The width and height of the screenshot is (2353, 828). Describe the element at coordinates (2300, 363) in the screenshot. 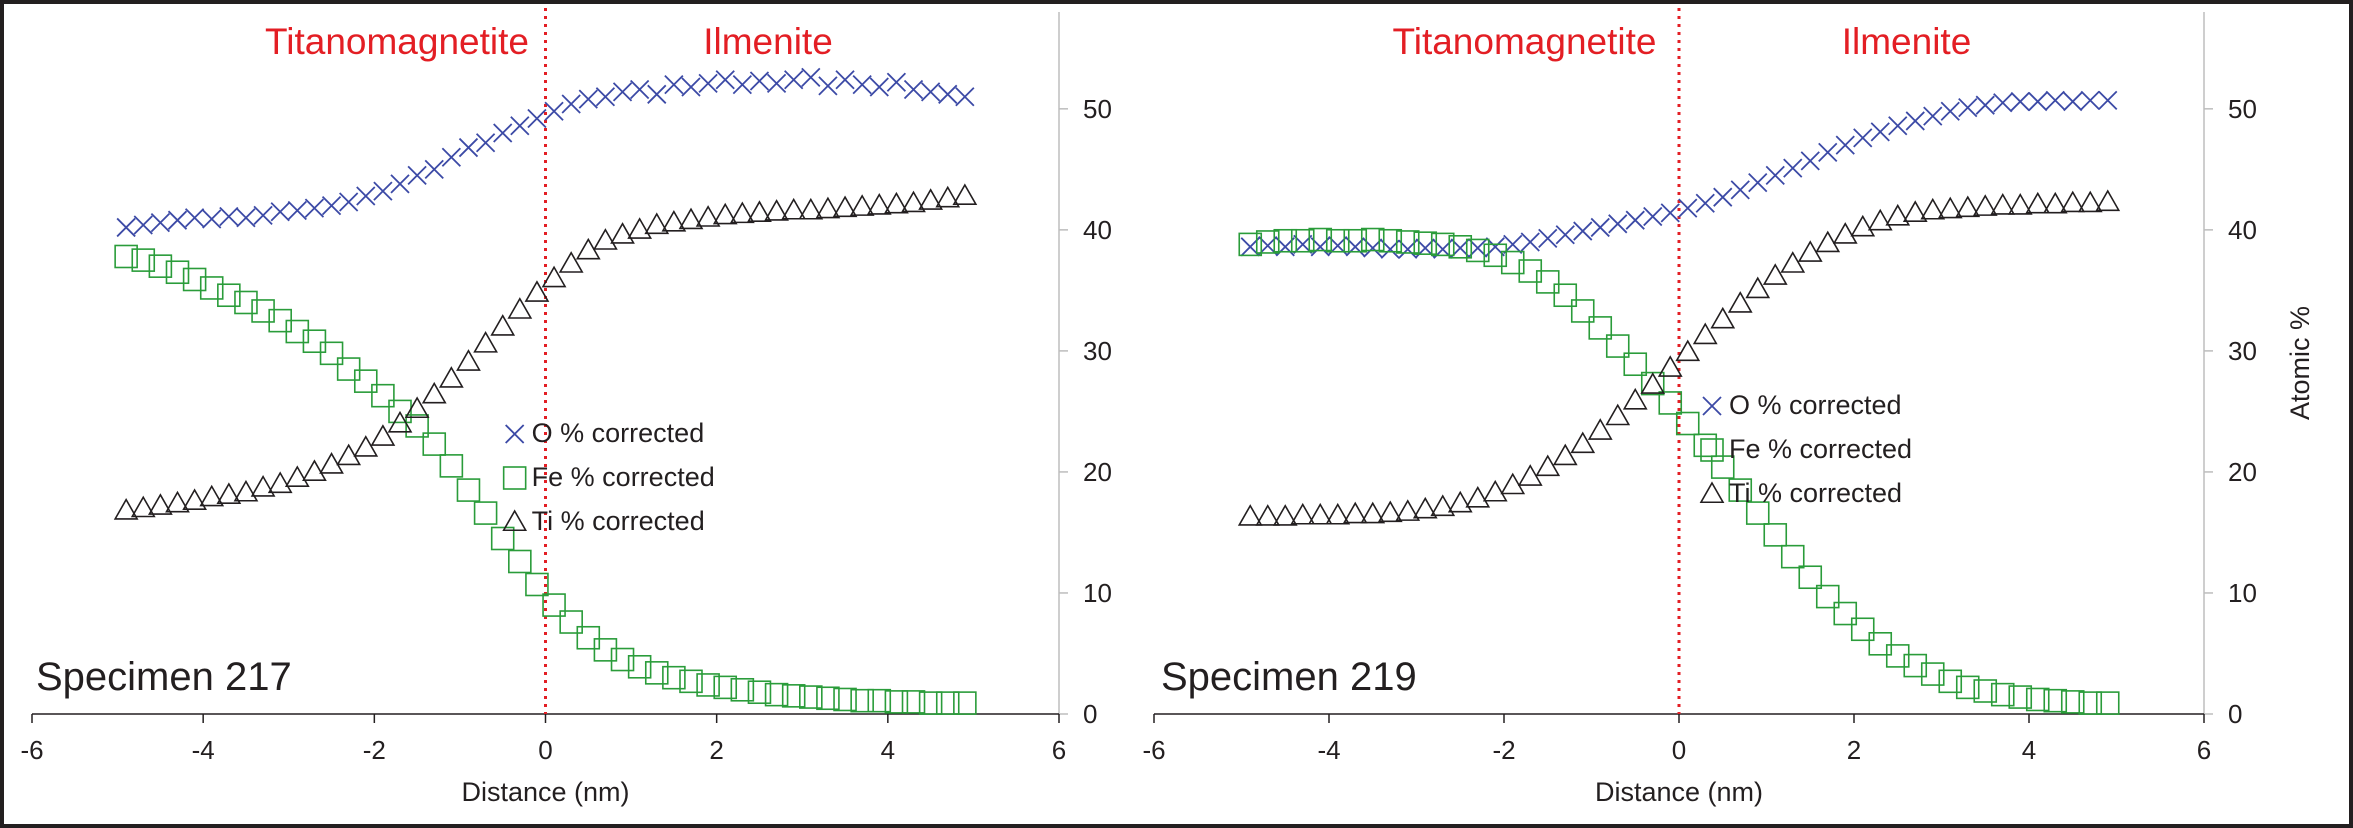

I see `y-axis-label: Atomic %` at that location.